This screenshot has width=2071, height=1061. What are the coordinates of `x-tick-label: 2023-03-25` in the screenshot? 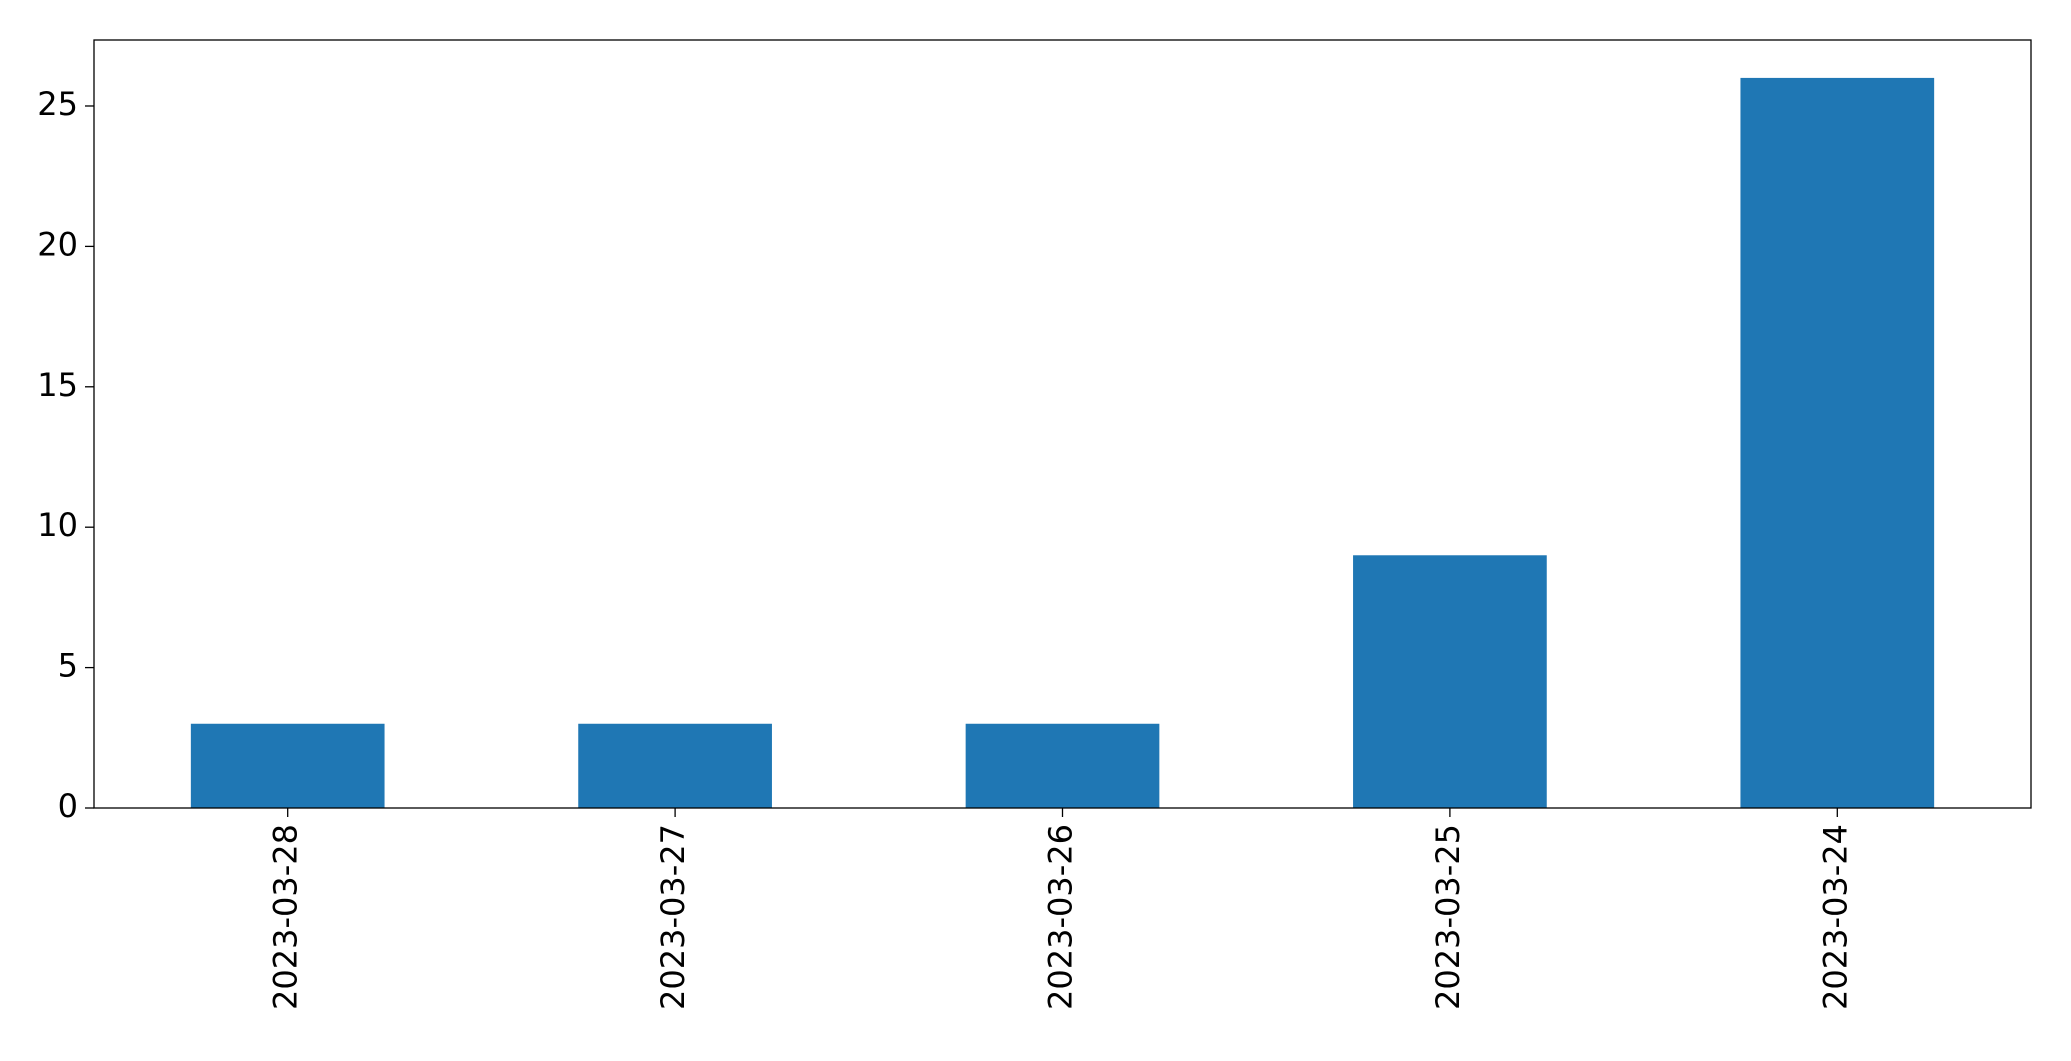 It's located at (1448, 917).